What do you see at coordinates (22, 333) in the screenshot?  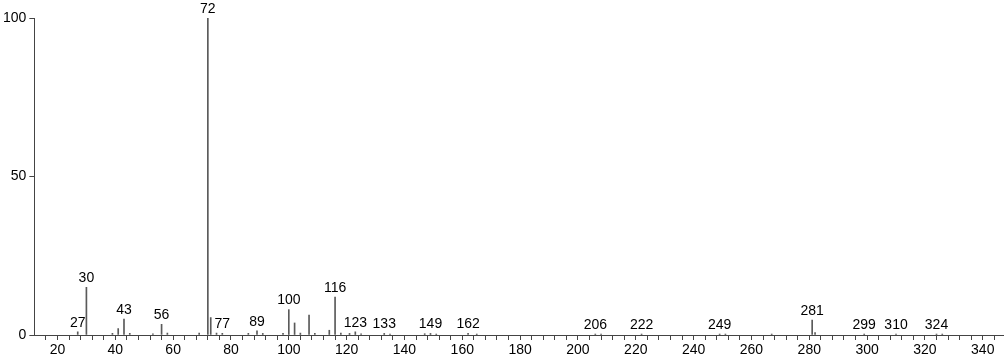 I see `y-tick-label: 0` at bounding box center [22, 333].